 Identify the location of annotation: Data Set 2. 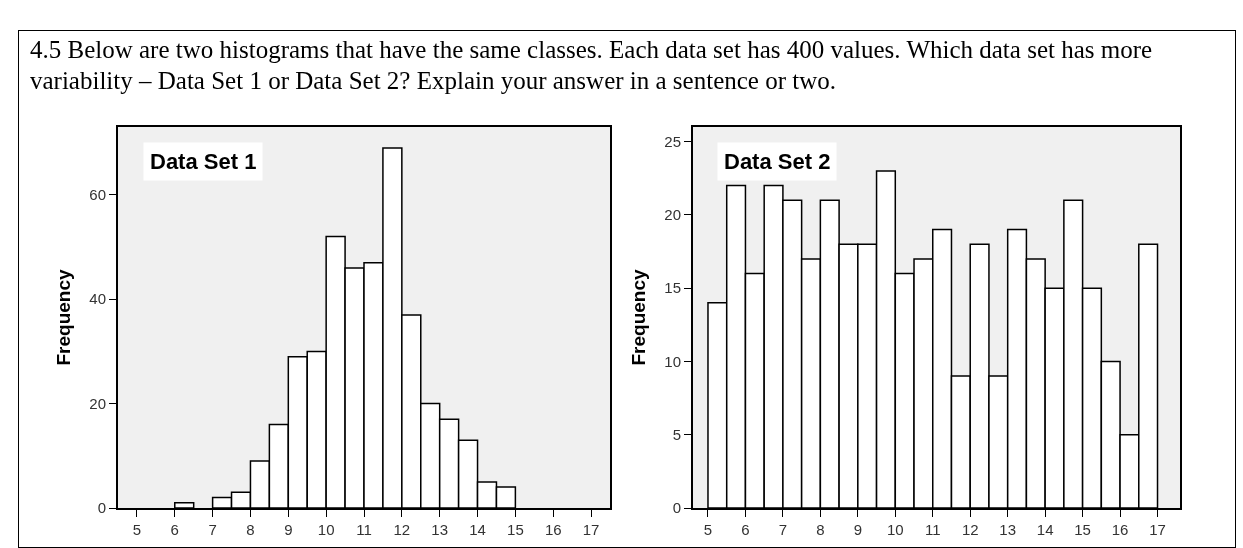
(777, 161).